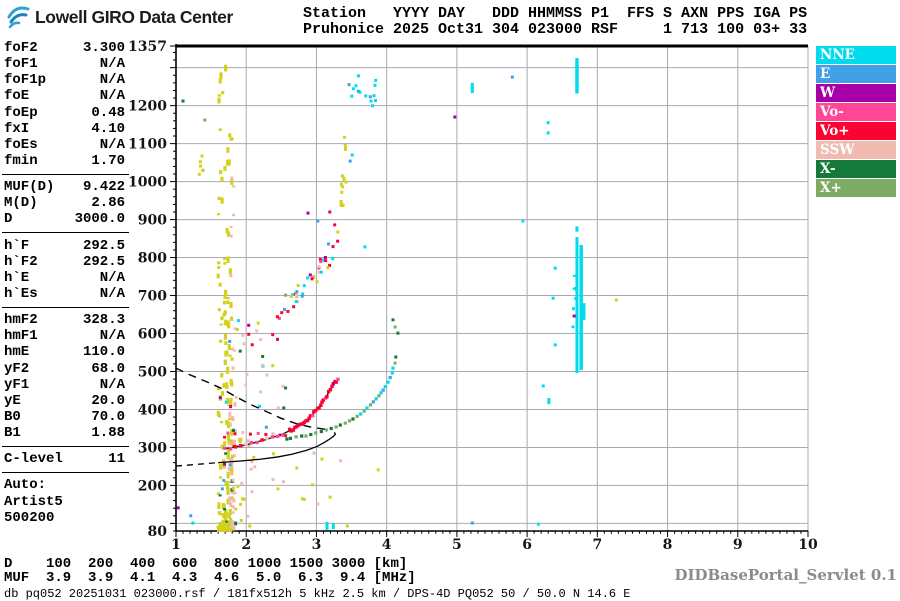  Describe the element at coordinates (64, 203) in the screenshot. I see `param-row-md: M(D) 2.86` at that location.